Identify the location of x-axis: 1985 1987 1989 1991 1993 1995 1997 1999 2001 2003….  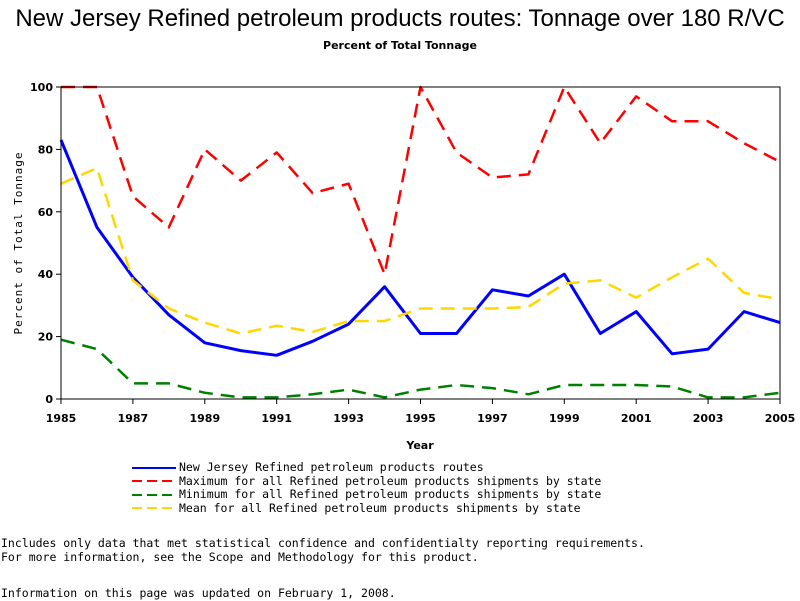
(421, 412).